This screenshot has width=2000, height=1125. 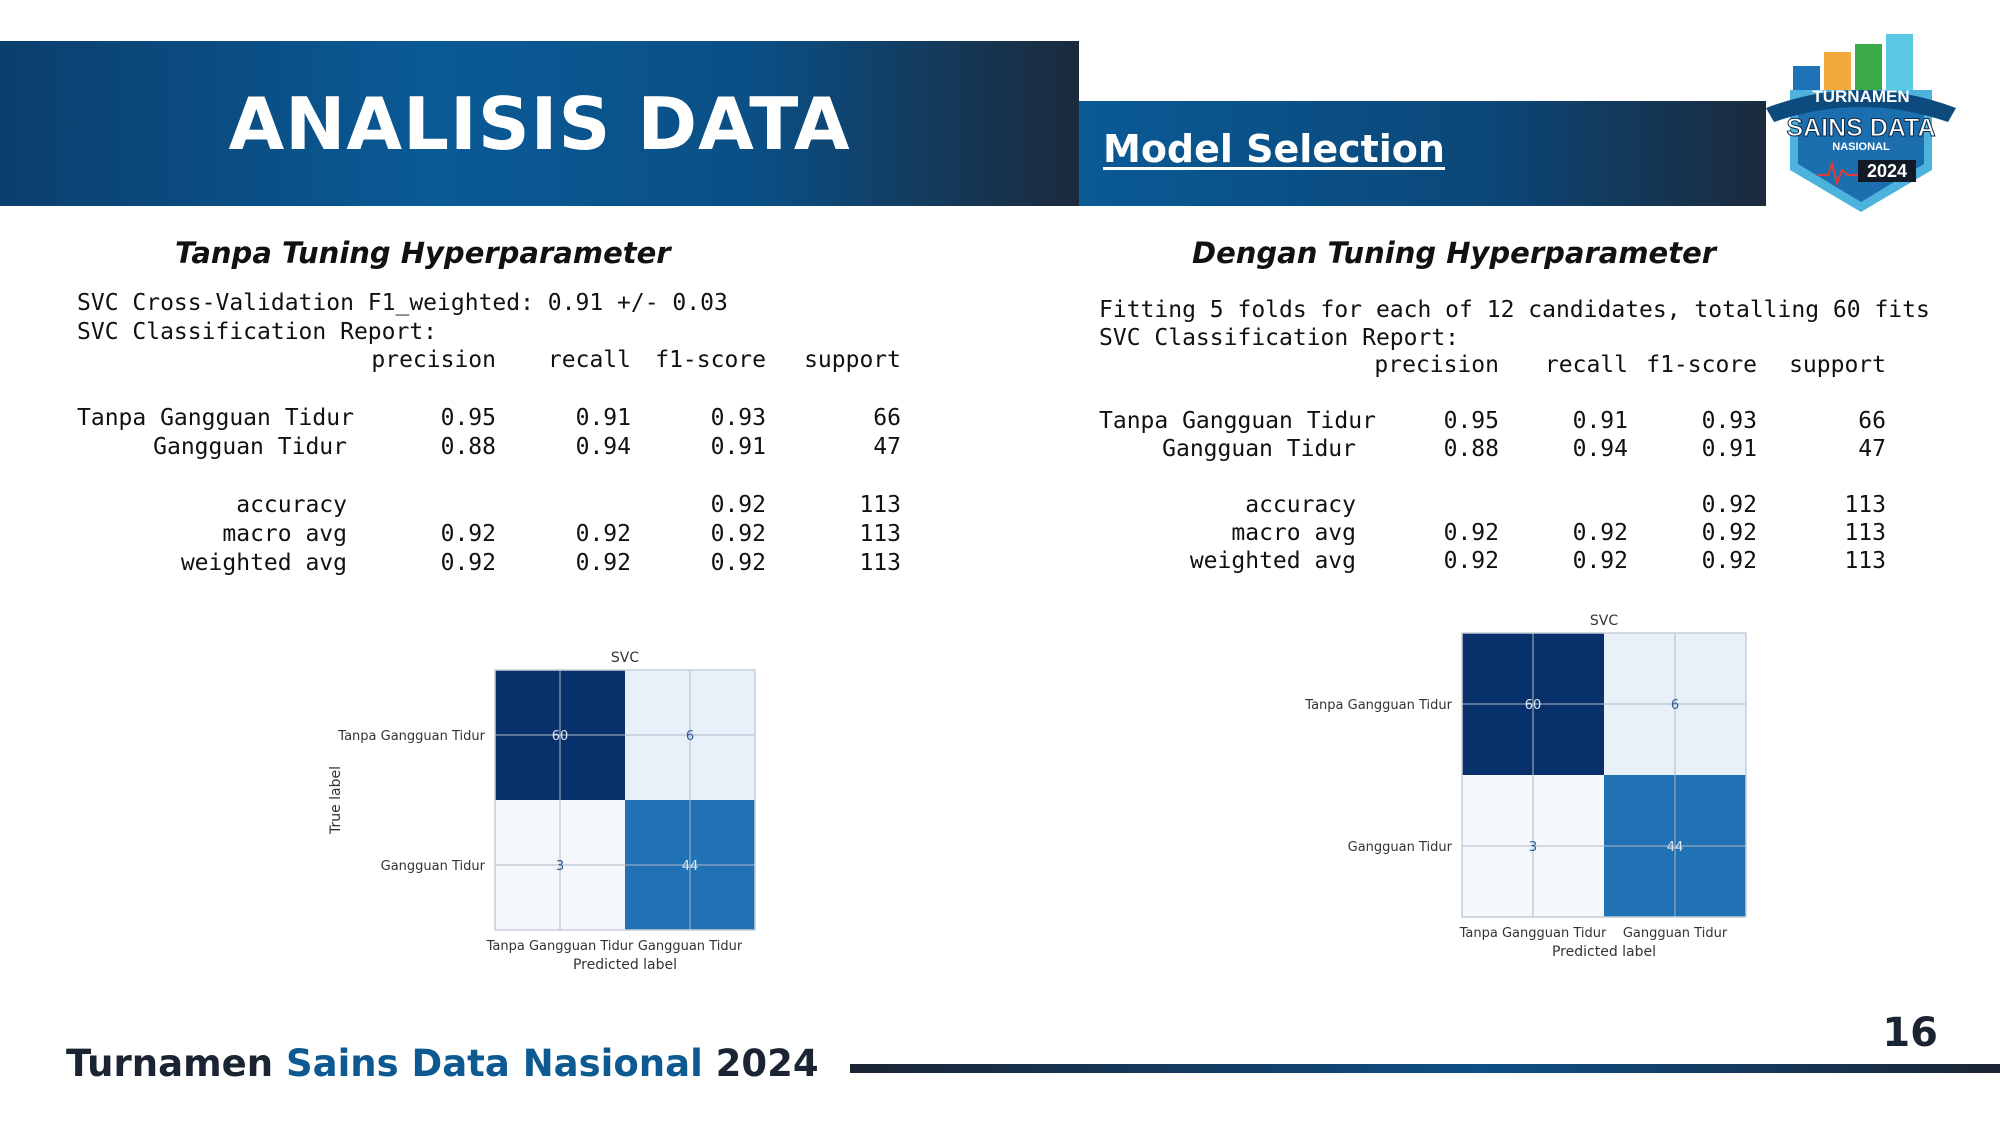 What do you see at coordinates (1861, 147) in the screenshot?
I see `logo-text-nasional: NASIONAL` at bounding box center [1861, 147].